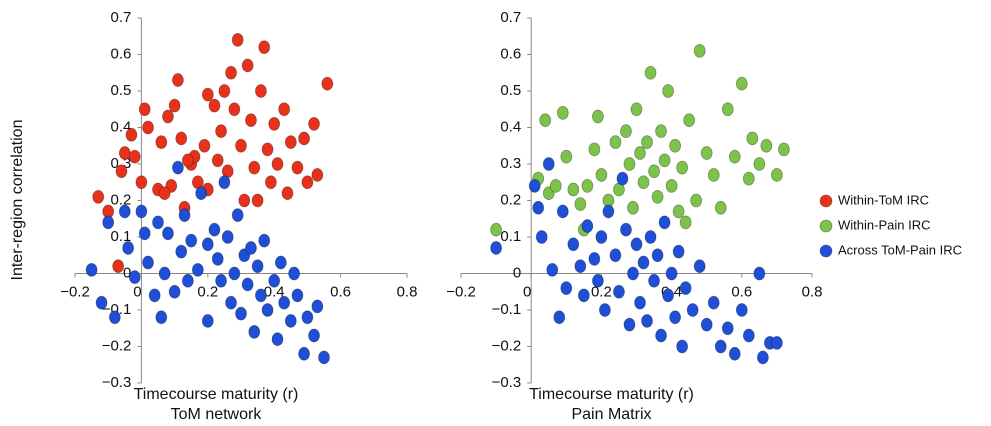 The image size is (991, 426). I want to click on y-axis-label: Inter-region correlation, so click(17, 200).